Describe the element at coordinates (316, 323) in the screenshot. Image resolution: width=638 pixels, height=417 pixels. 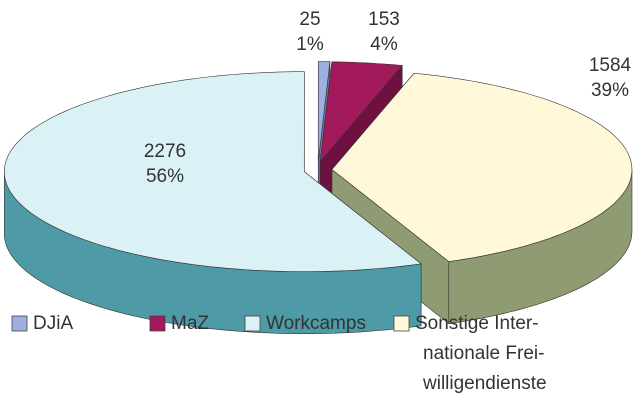
I see `legend-label: Workcamps` at that location.